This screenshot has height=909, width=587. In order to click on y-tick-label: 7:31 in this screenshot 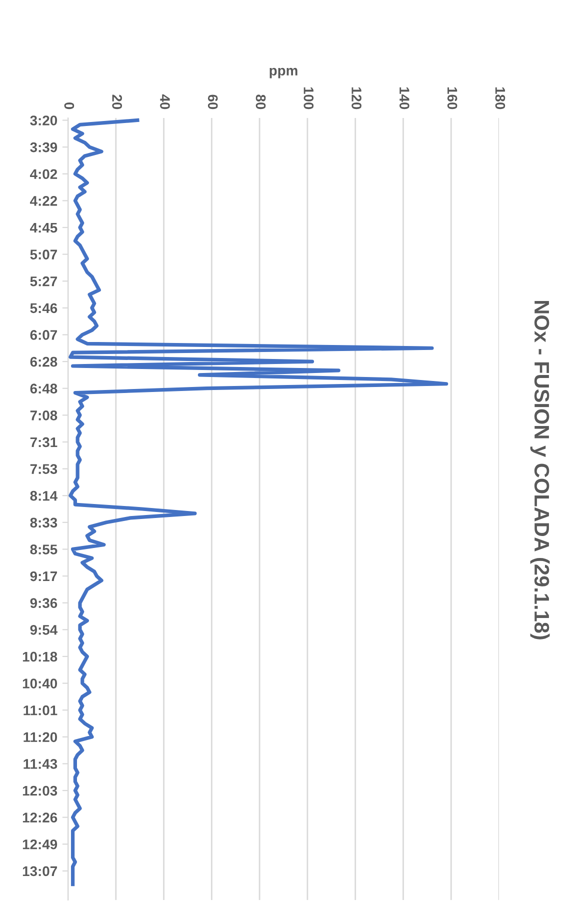, I will do `click(44, 442)`.